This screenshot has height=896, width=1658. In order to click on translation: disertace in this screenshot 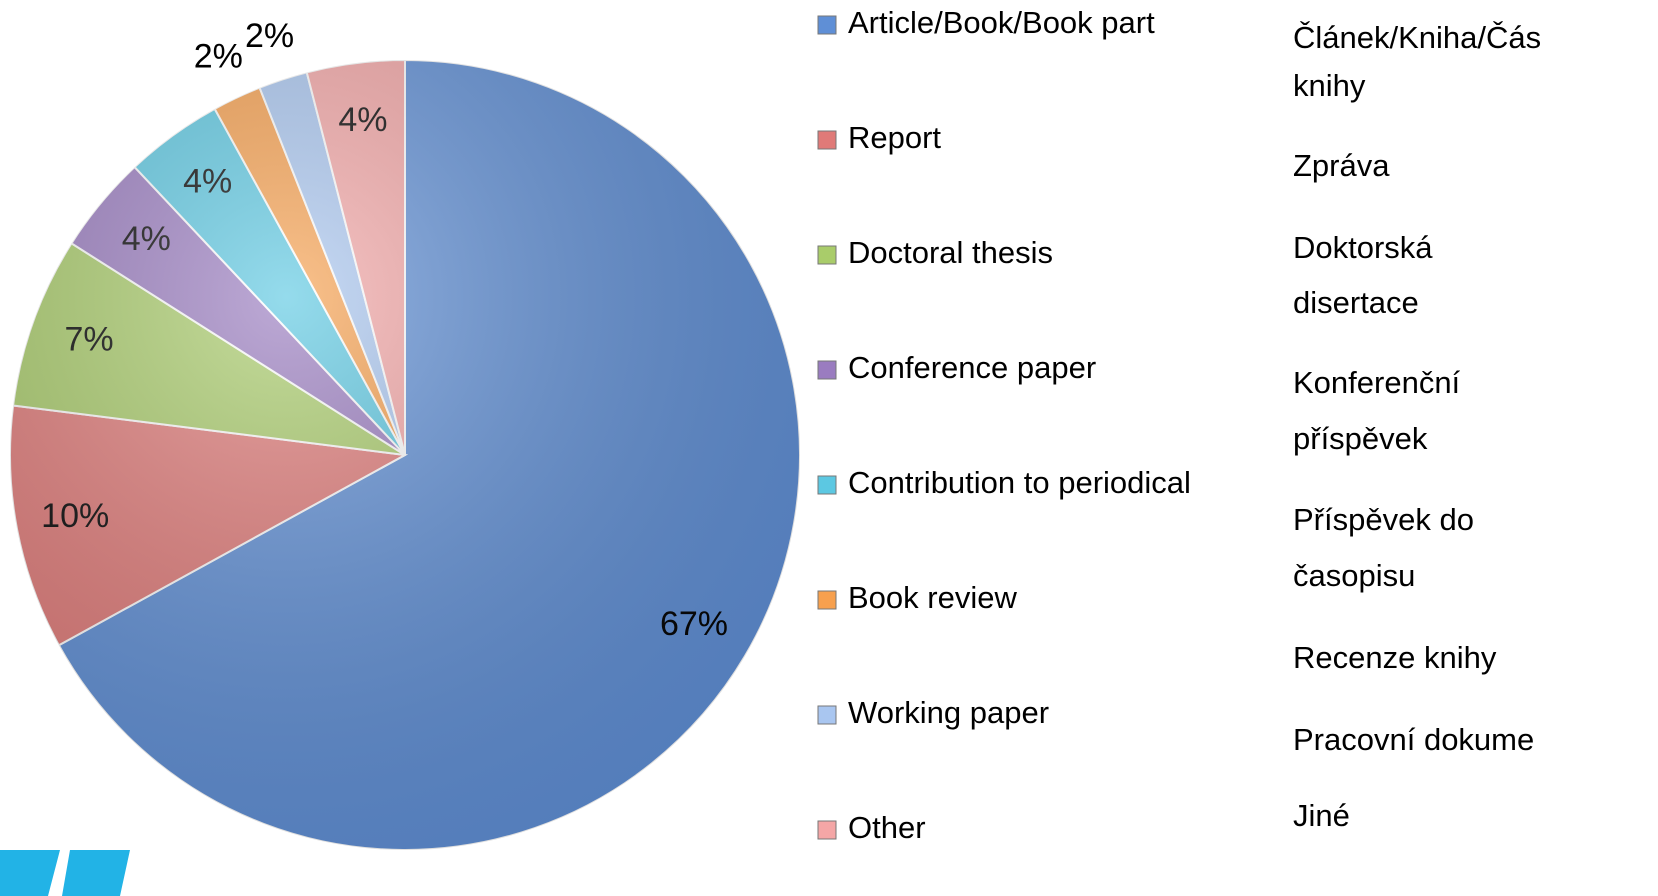, I will do `click(1356, 302)`.